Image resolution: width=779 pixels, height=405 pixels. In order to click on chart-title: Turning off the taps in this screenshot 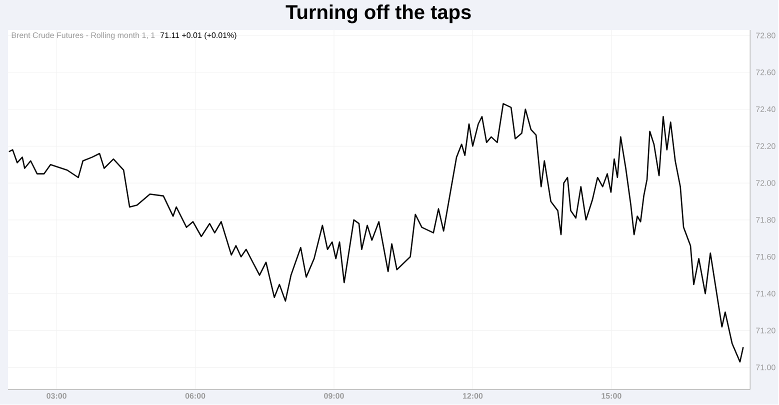, I will do `click(378, 14)`.